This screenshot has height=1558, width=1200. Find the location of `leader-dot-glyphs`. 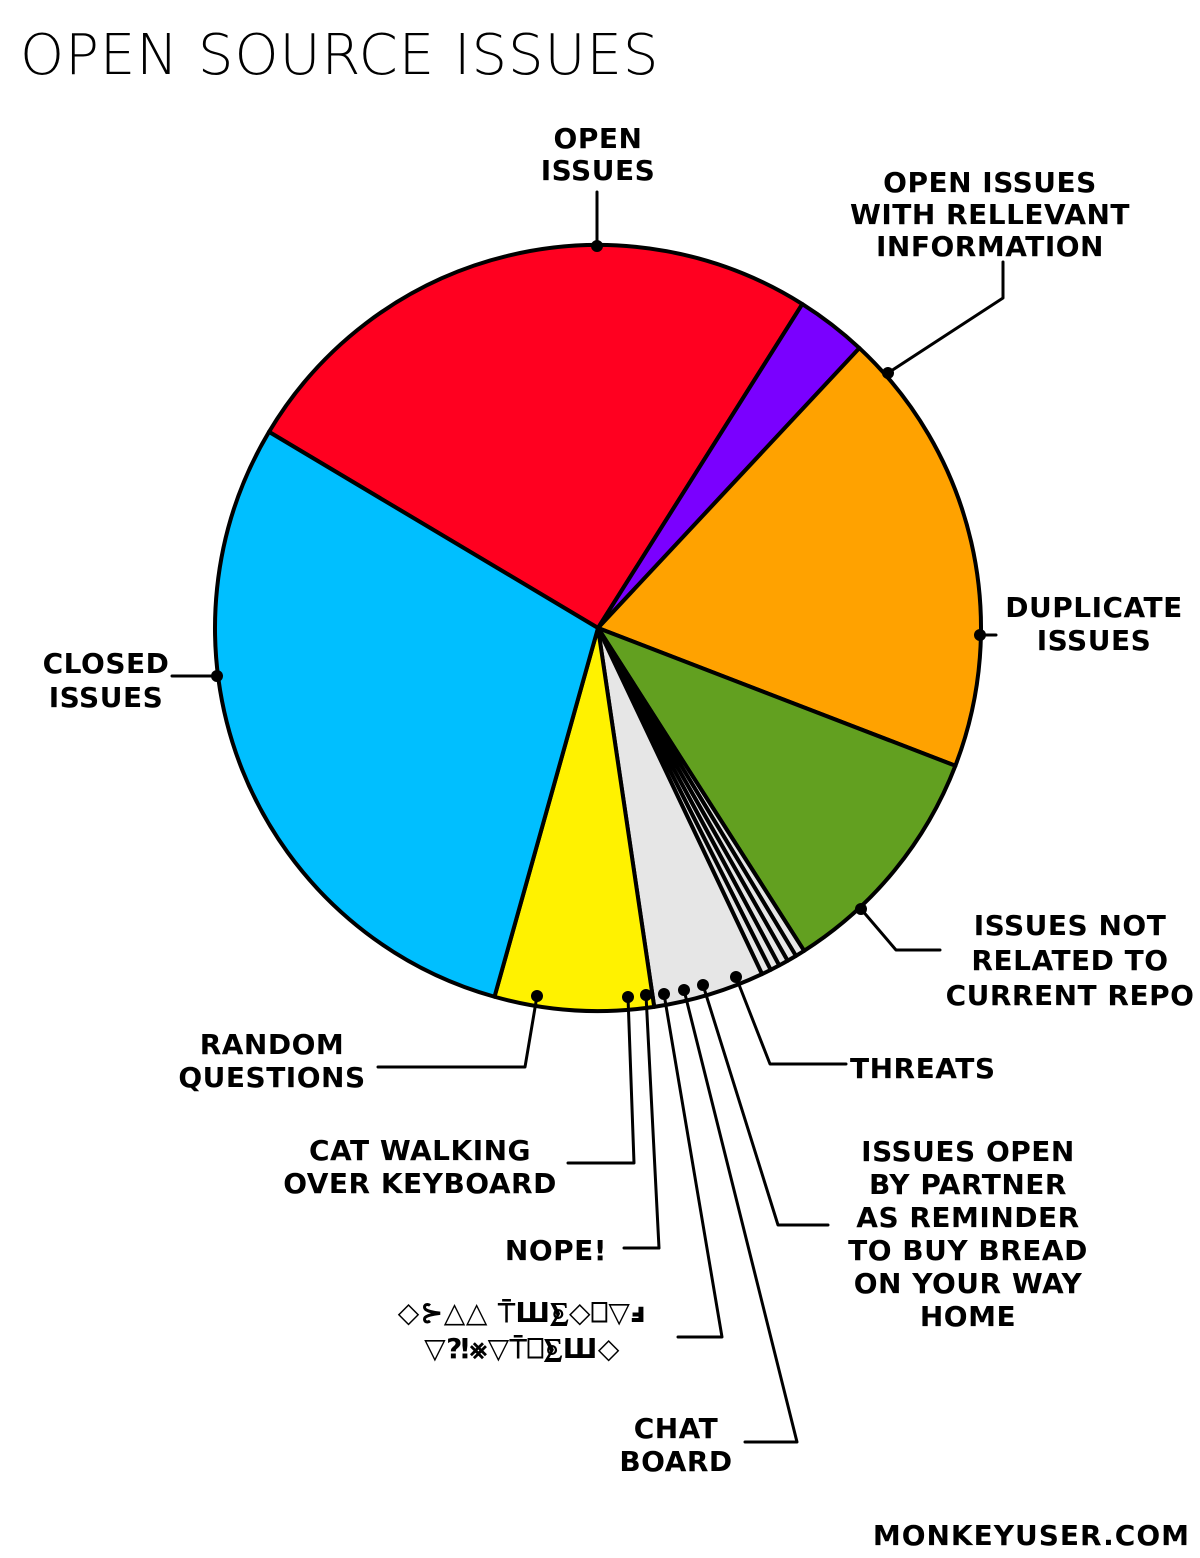

leader-dot-glyphs is located at coordinates (664, 994).